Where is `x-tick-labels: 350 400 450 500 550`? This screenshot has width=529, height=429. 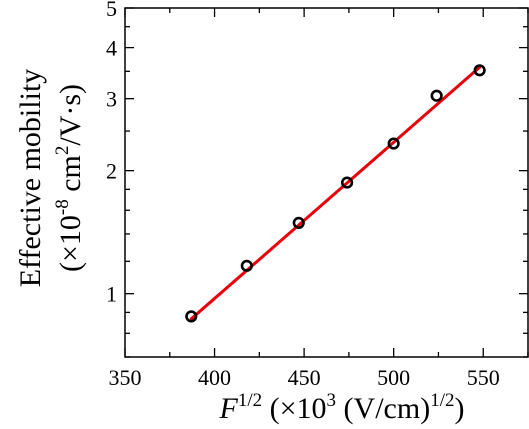 x-tick-labels: 350 400 450 500 550 is located at coordinates (304, 377).